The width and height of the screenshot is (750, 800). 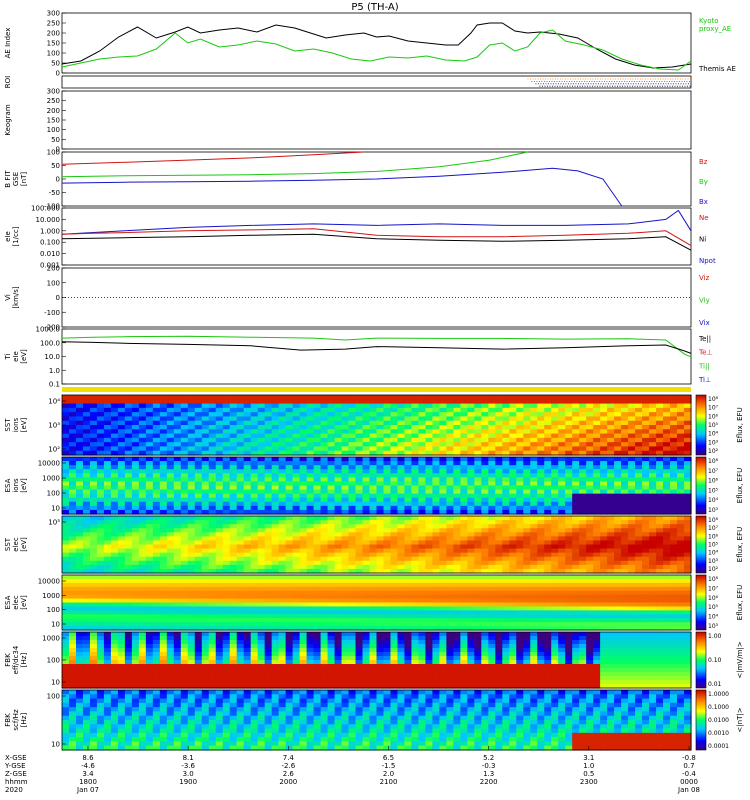 What do you see at coordinates (16, 485) in the screenshot?
I see `ylabel-esa_ions: ions` at bounding box center [16, 485].